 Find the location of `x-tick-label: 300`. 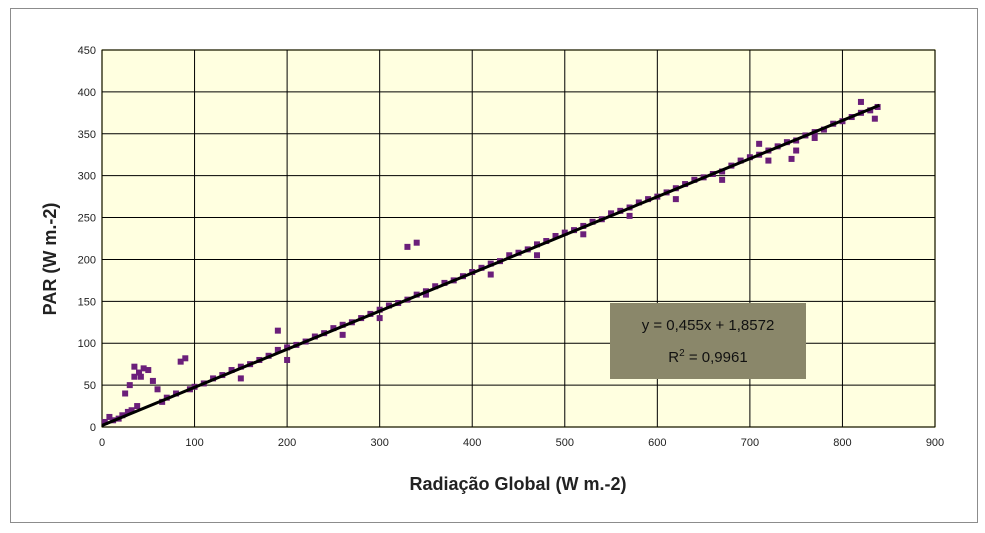

x-tick-label: 300 is located at coordinates (379, 443).